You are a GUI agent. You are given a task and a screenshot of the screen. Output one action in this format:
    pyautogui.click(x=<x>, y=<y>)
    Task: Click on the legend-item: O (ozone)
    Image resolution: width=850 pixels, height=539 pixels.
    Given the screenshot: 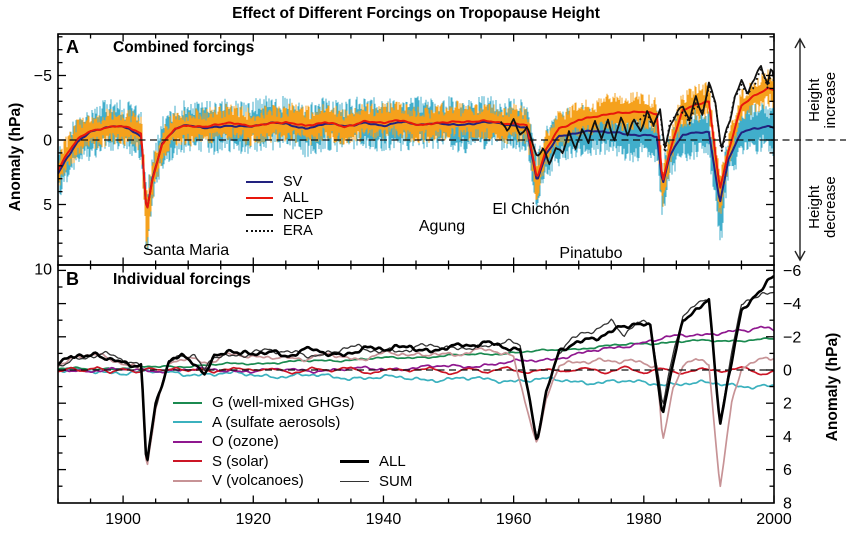 What is the action you would take?
    pyautogui.click(x=264, y=442)
    